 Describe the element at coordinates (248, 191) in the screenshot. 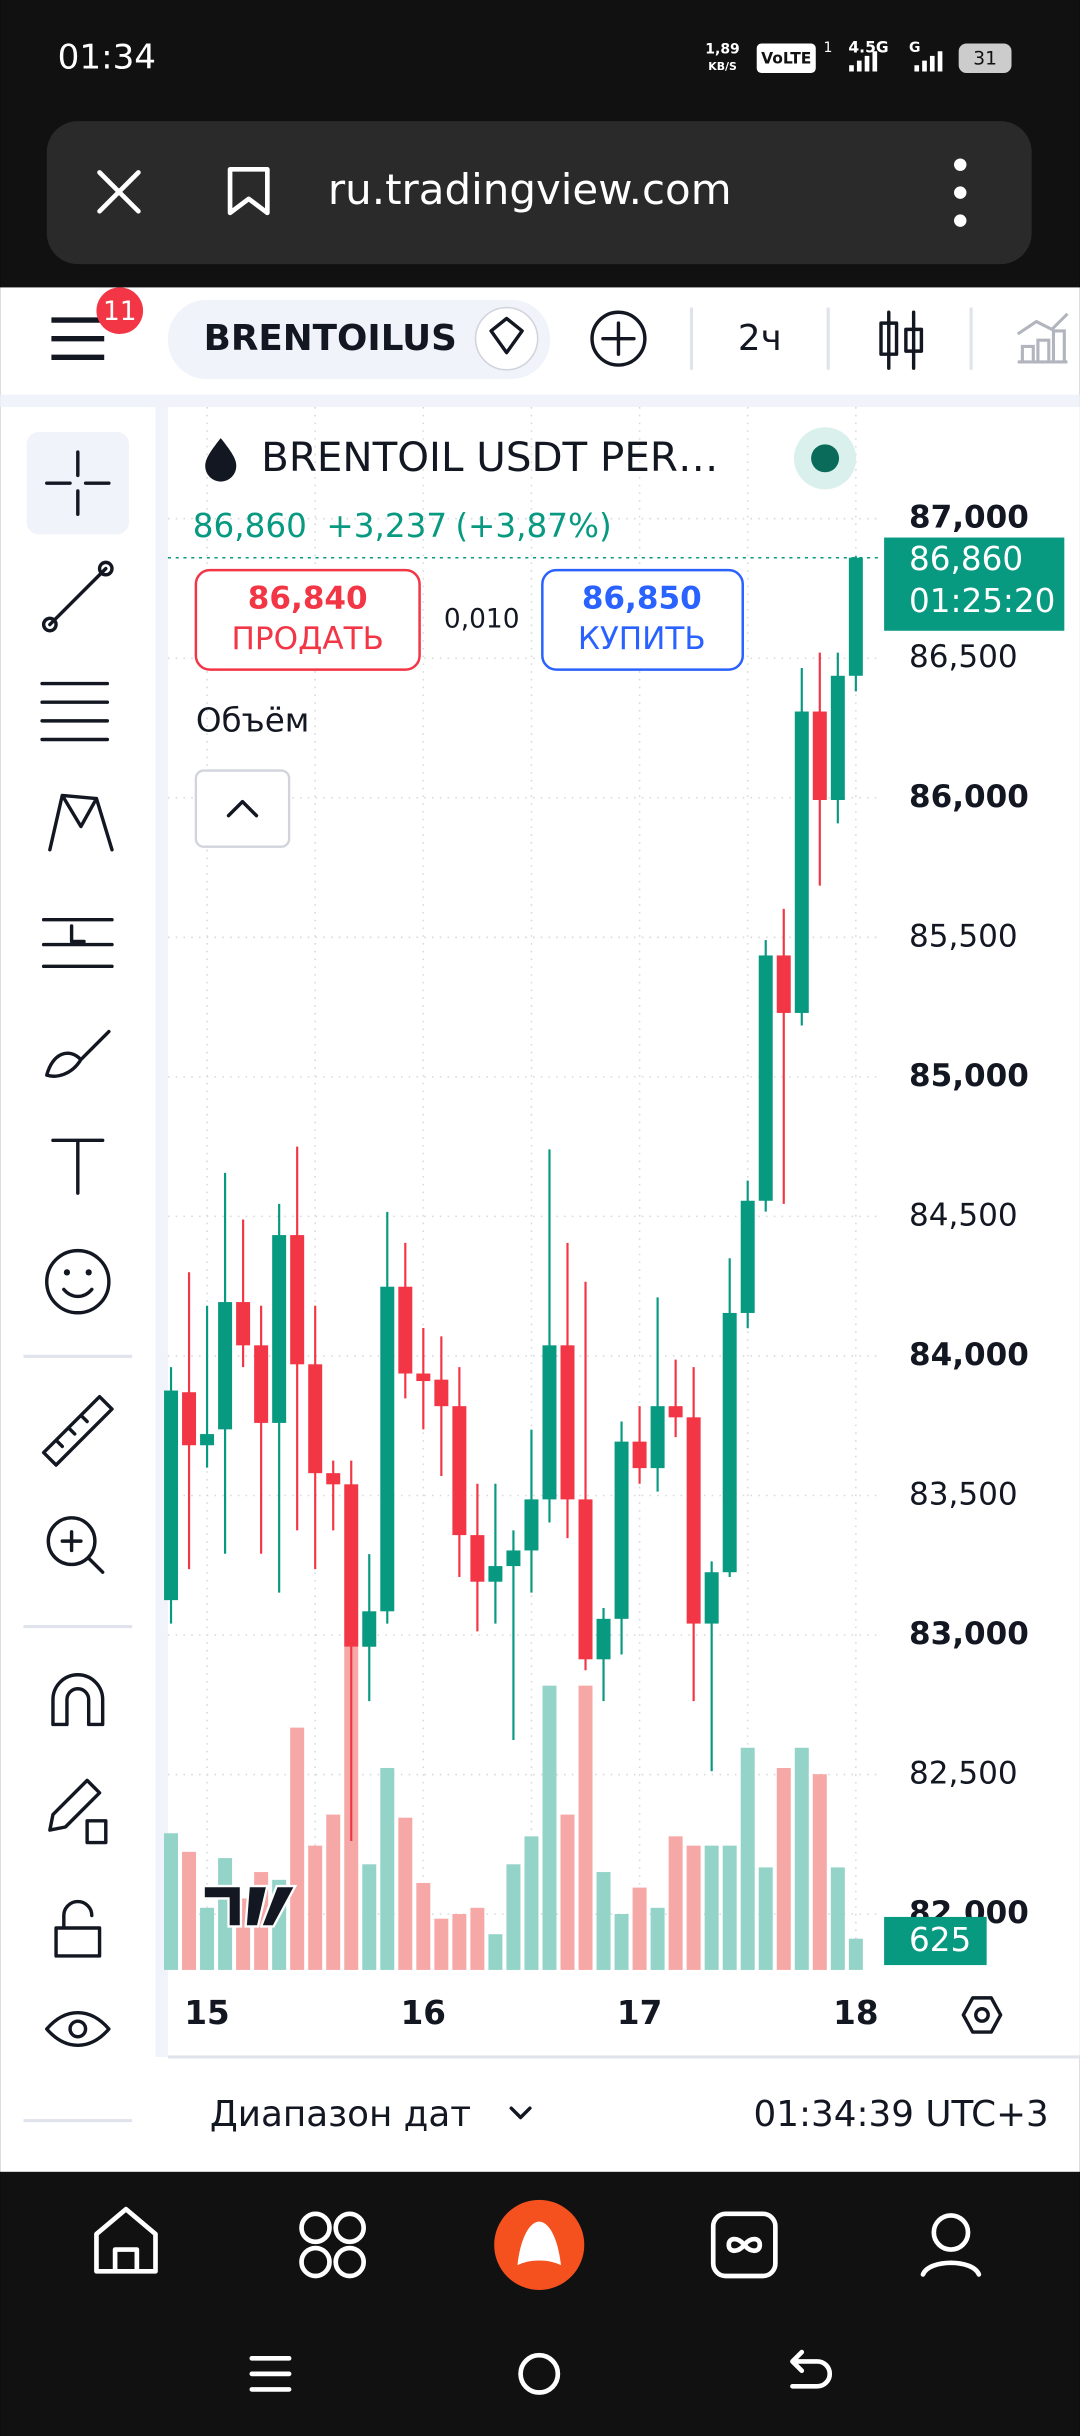

I see `bookmark-icon` at that location.